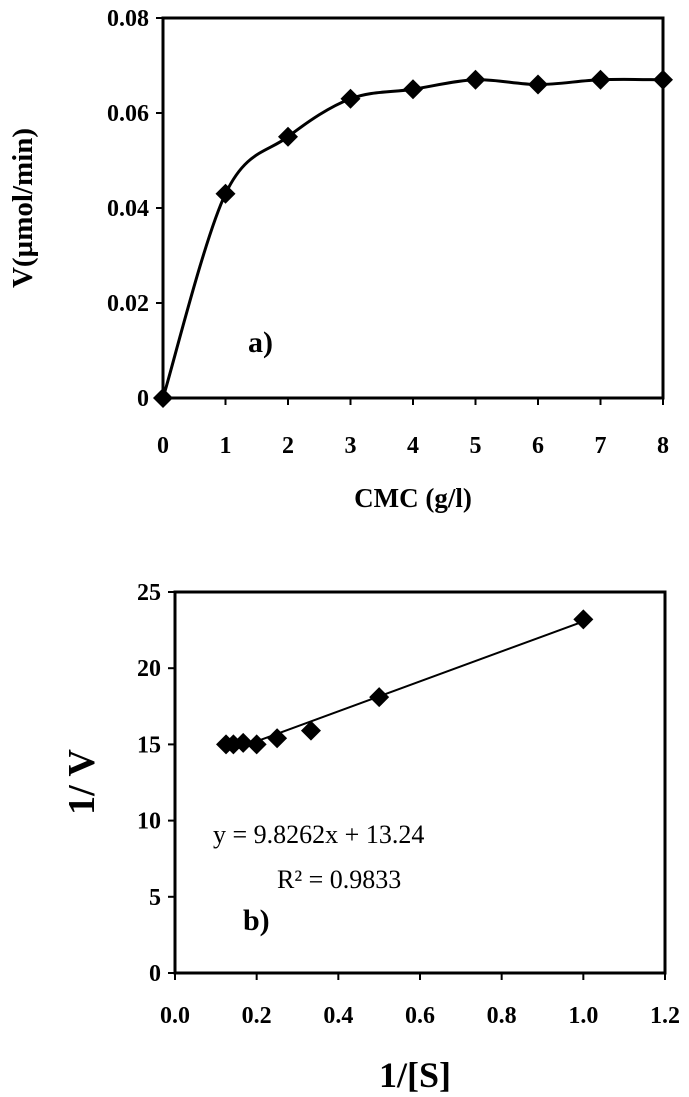 The width and height of the screenshot is (689, 1097). Describe the element at coordinates (128, 114) in the screenshot. I see `chart-a-y-tick-label: 0.06` at that location.